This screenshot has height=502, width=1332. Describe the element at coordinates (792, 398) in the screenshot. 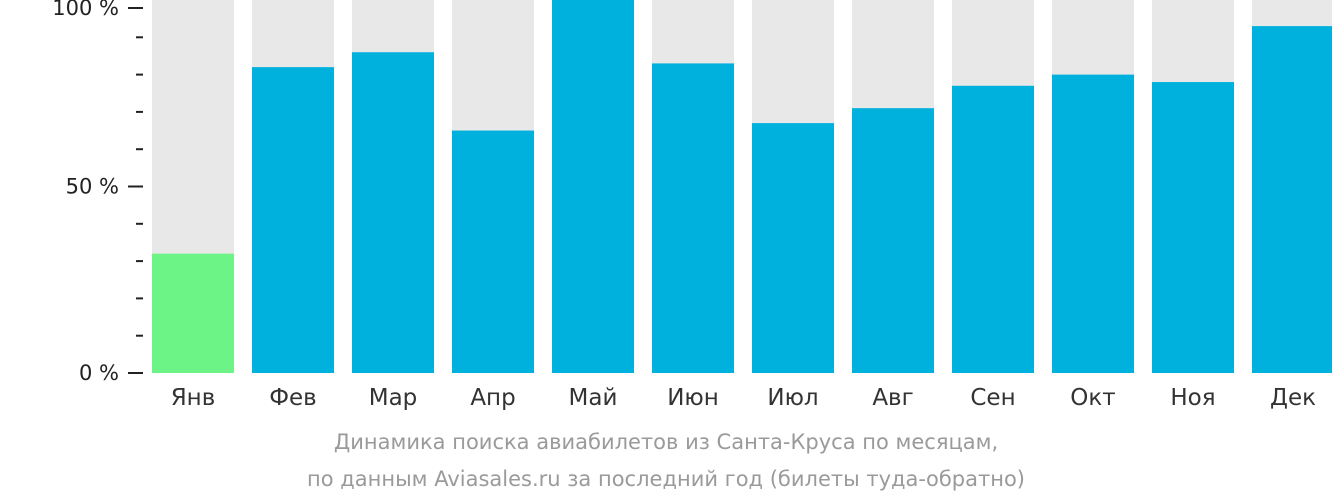

I see `category-label-7: Июл` at that location.